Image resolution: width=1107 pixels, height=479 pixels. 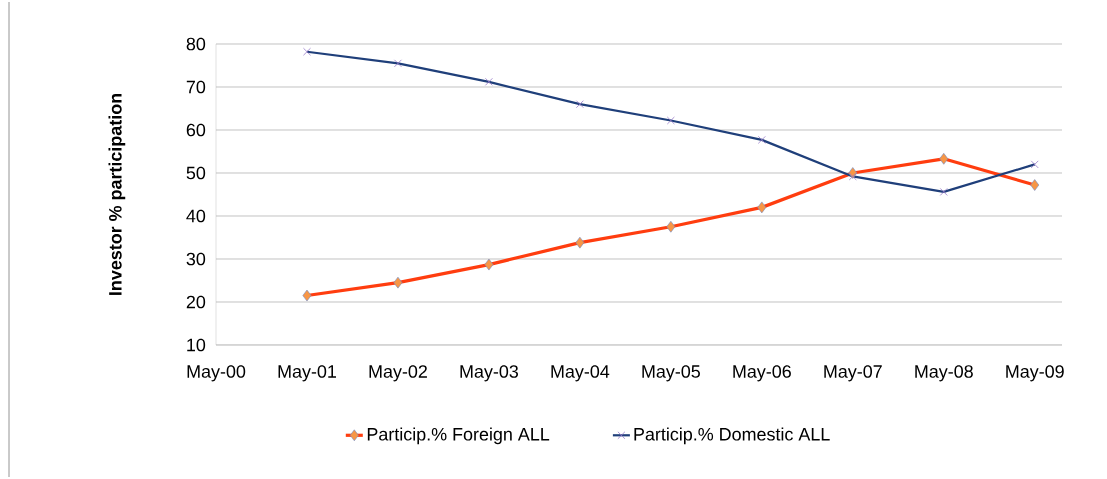 I want to click on x-tick-label: May-07, so click(x=853, y=373).